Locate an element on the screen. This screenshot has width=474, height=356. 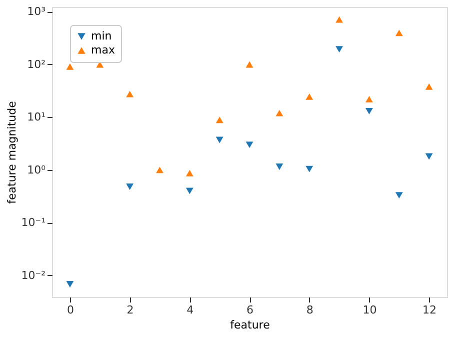
x-tick-label: 10 is located at coordinates (369, 310).